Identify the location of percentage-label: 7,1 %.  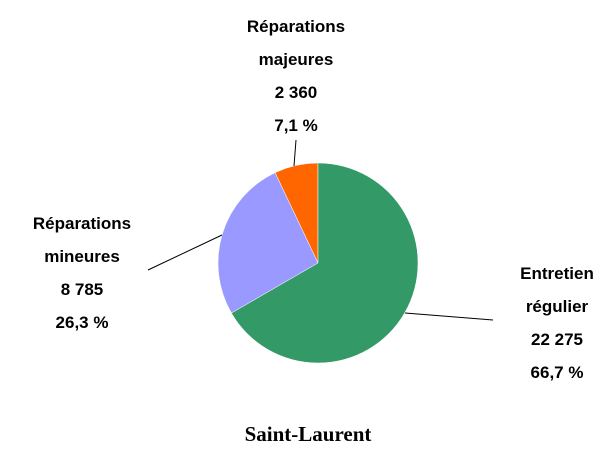
(296, 125).